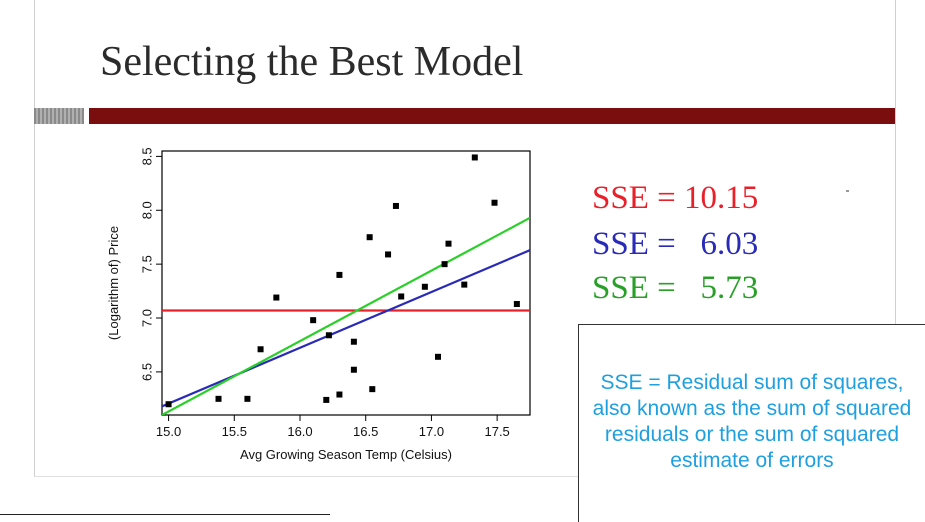  What do you see at coordinates (146, 264) in the screenshot?
I see `y-tick-label: 7.5` at bounding box center [146, 264].